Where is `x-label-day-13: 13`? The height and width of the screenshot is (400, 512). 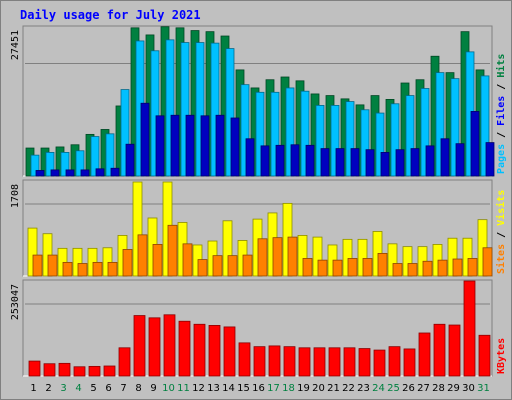
x-label-day-13: 13 is located at coordinates (213, 388).